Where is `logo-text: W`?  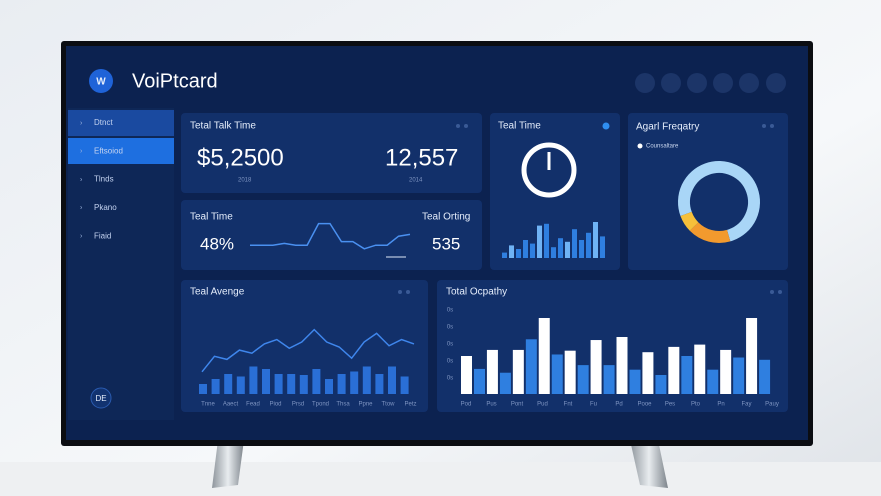
logo-text: W is located at coordinates (101, 82).